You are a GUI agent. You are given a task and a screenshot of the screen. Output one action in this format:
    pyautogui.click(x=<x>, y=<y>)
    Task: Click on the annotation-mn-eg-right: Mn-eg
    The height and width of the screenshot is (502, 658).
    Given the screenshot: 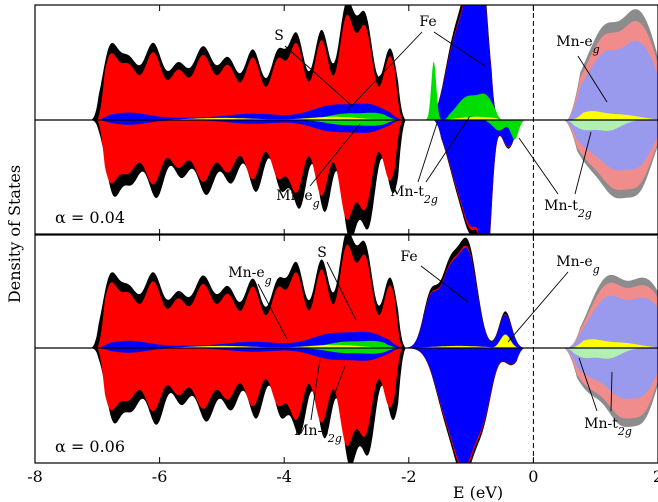 What is the action you would take?
    pyautogui.click(x=577, y=265)
    